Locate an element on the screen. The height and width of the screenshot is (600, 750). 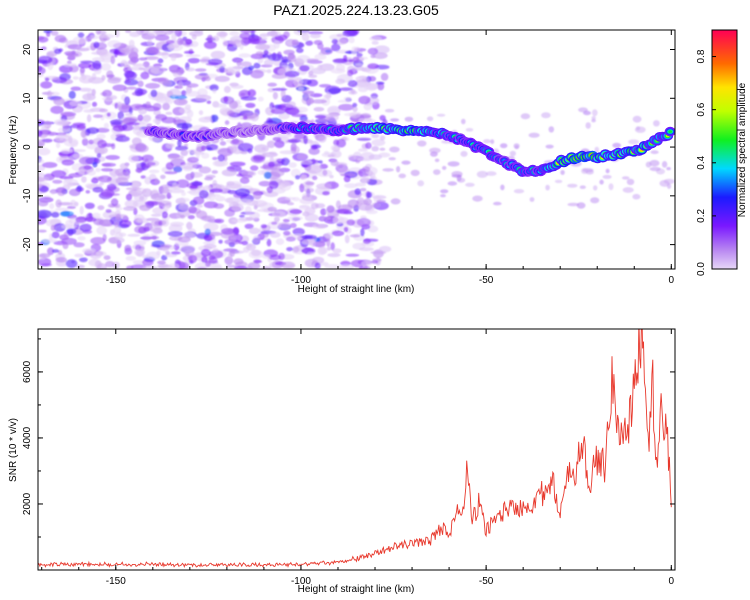
spectrogram-ridge-cell is located at coordinates (670, 131).